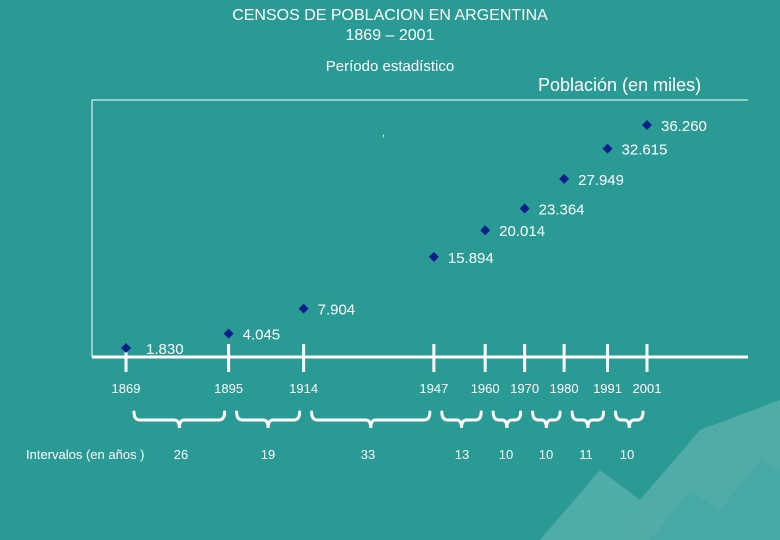 The height and width of the screenshot is (540, 780). I want to click on data-label-1869: 1.830, so click(165, 349).